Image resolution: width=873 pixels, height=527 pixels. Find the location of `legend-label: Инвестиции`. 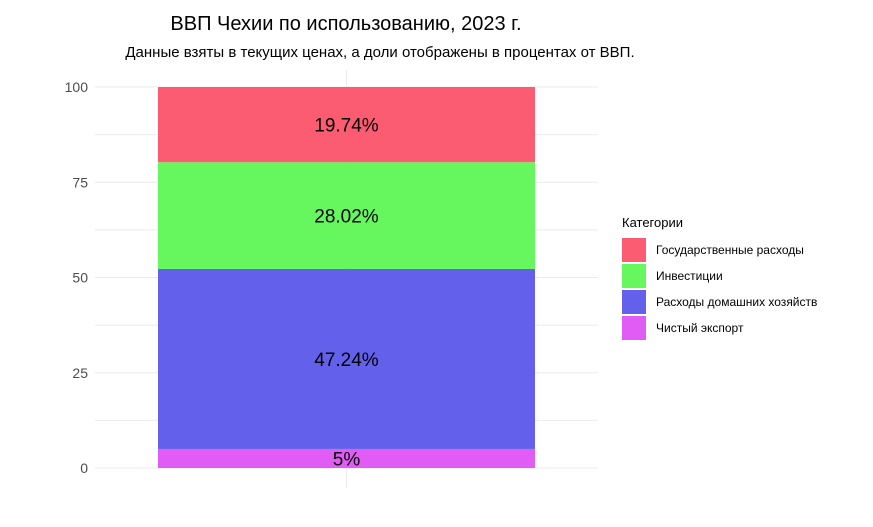

legend-label: Инвестиции is located at coordinates (689, 276).